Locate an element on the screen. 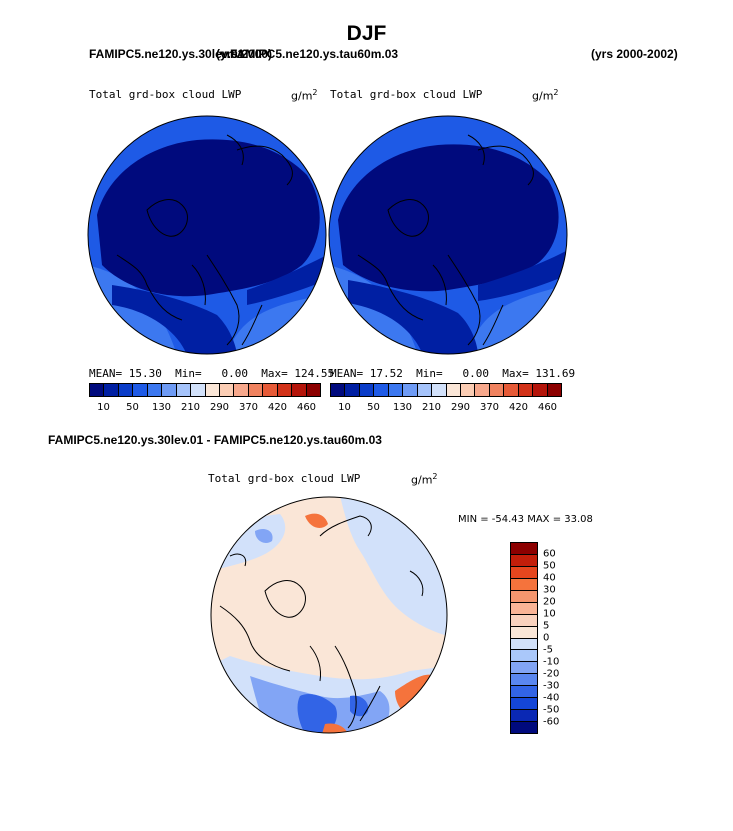 Image resolution: width=733 pixels, height=831 pixels. colorbar-label: -10 is located at coordinates (551, 662).